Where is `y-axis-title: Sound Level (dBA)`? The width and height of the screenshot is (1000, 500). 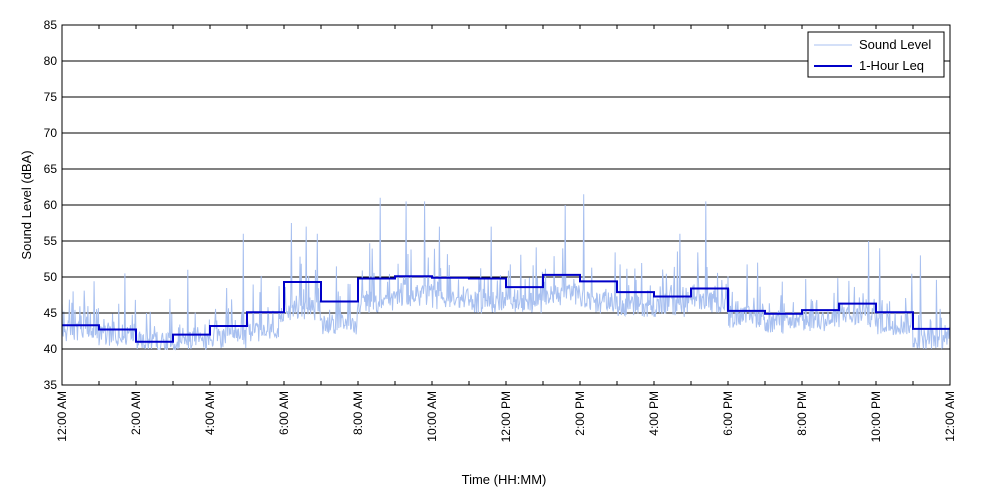
y-axis-title: Sound Level (dBA) is located at coordinates (26, 204).